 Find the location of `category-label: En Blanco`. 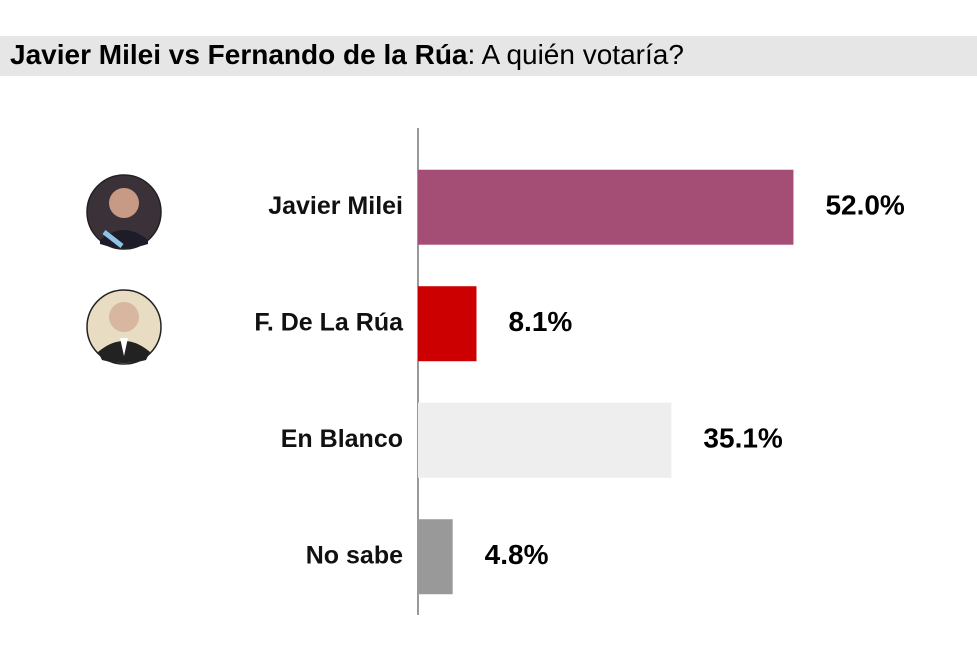

category-label: En Blanco is located at coordinates (342, 439).